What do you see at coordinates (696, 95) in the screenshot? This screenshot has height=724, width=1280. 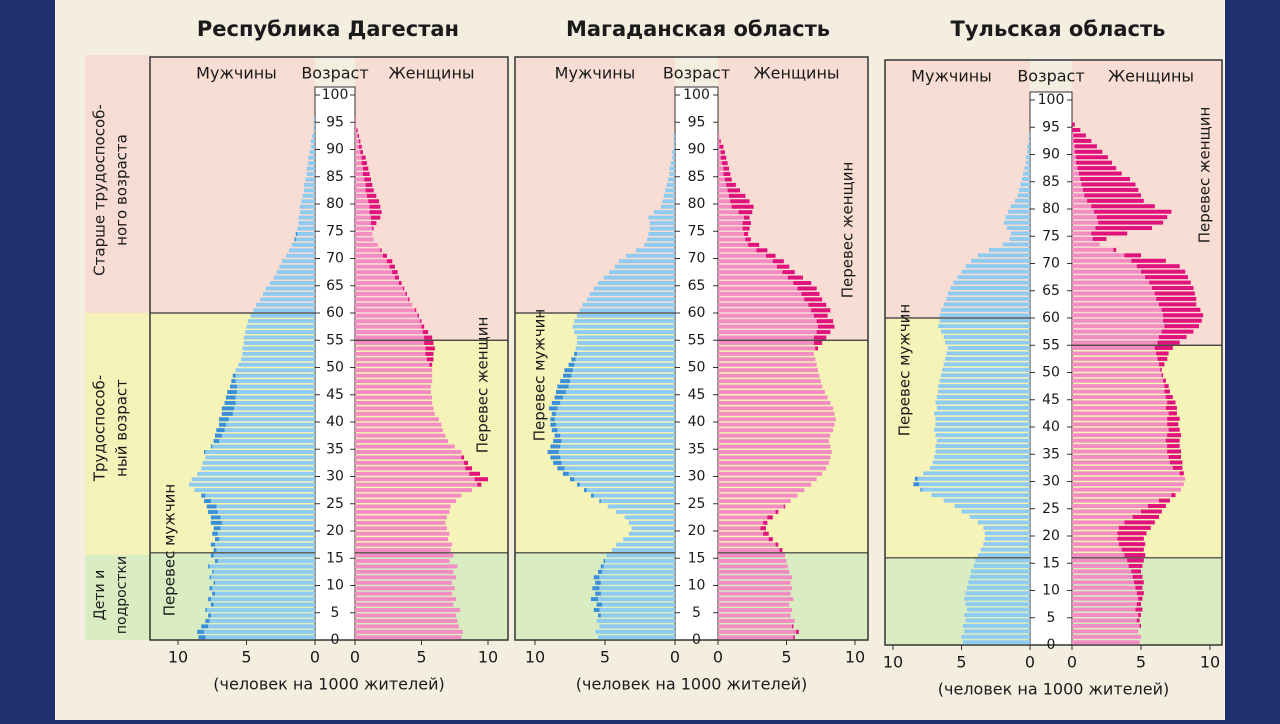 I see `x-tick-label: 100` at bounding box center [696, 95].